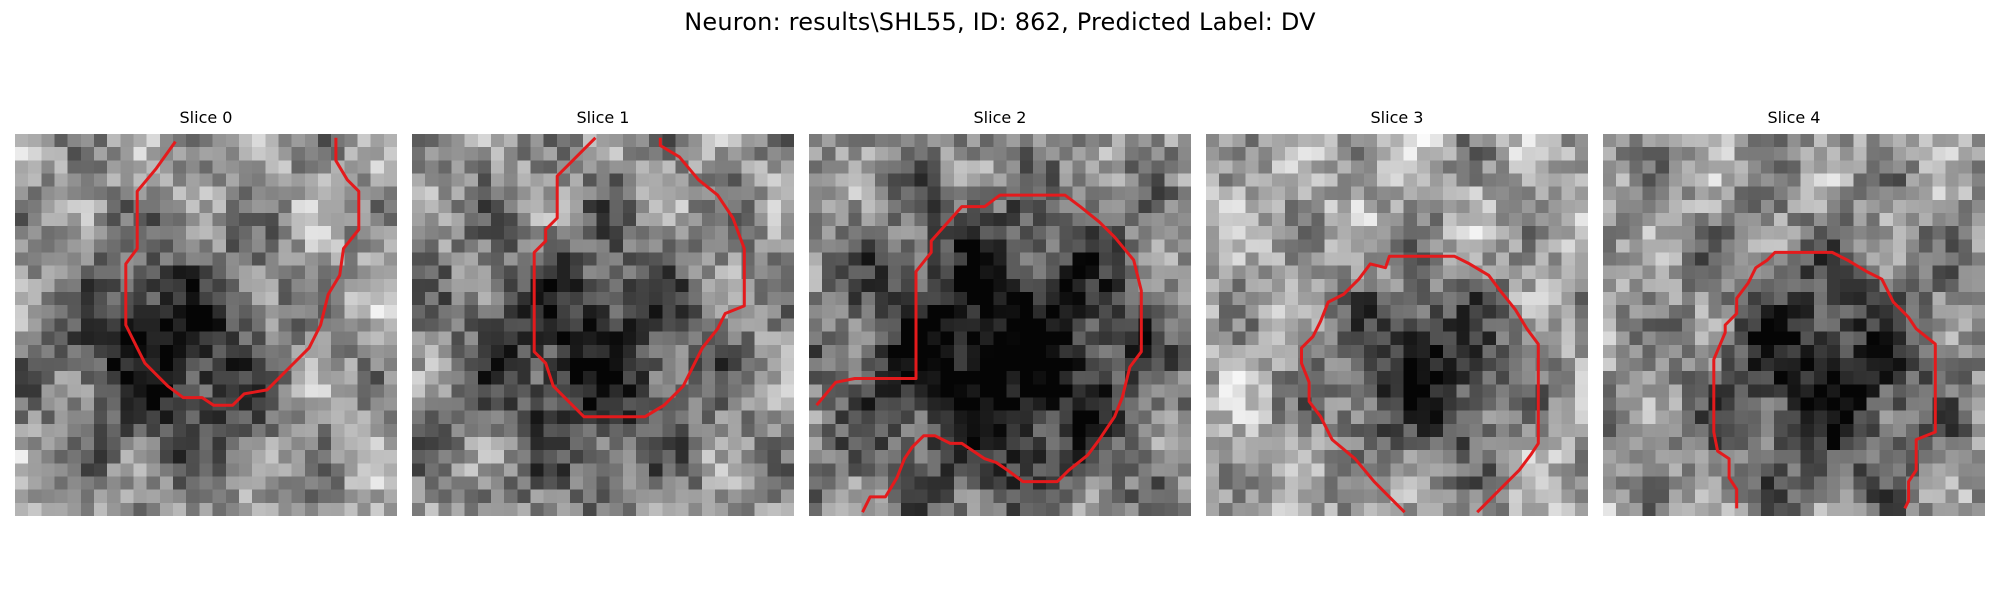 This screenshot has width=2000, height=600. I want to click on slice-title: Slice 3, so click(1397, 117).